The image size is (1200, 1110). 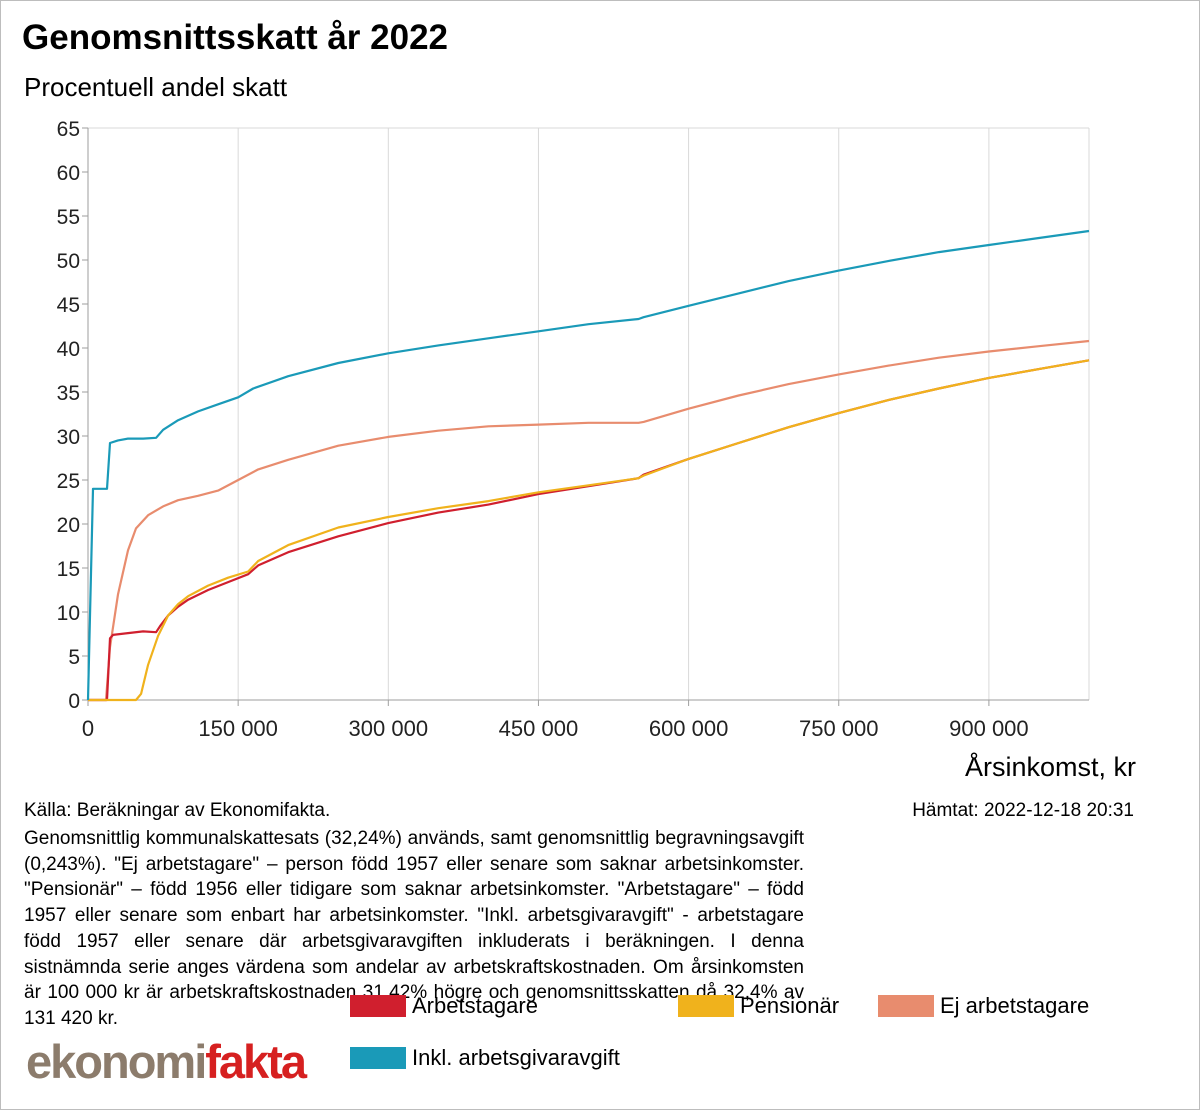 I want to click on y-tick-label-0: 0, so click(x=74, y=701).